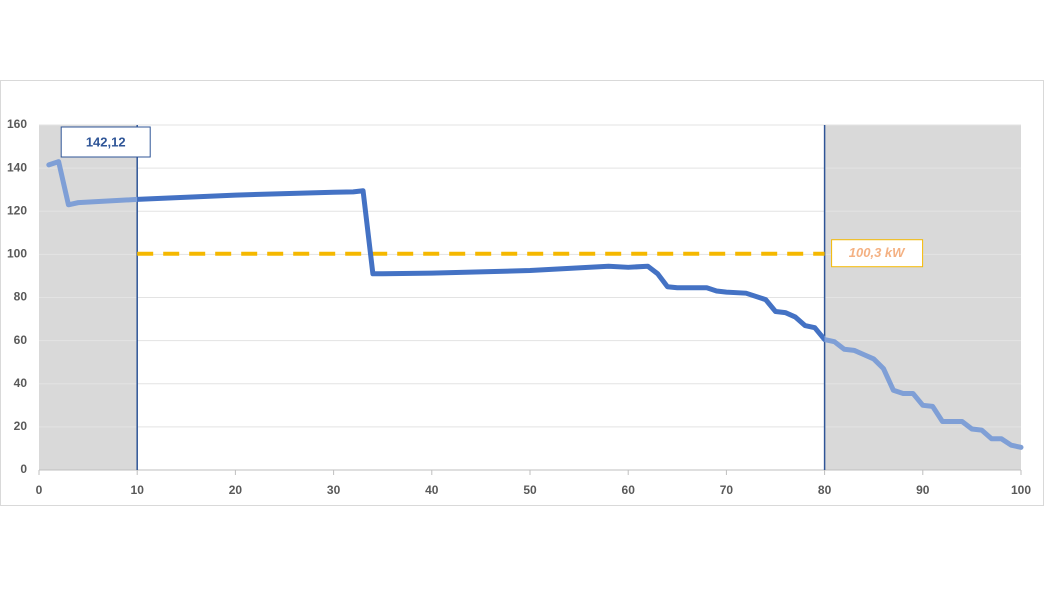  Describe the element at coordinates (1021, 490) in the screenshot. I see `x-tick-label: 100` at that location.